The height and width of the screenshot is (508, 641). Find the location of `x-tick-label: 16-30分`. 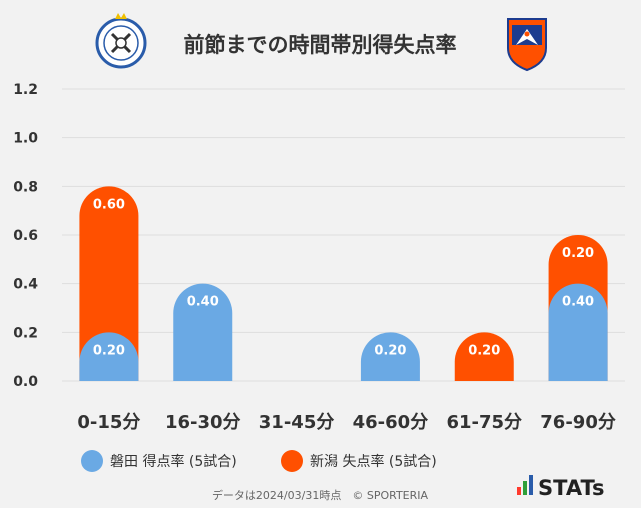

x-tick-label: 16-30分 is located at coordinates (203, 422).